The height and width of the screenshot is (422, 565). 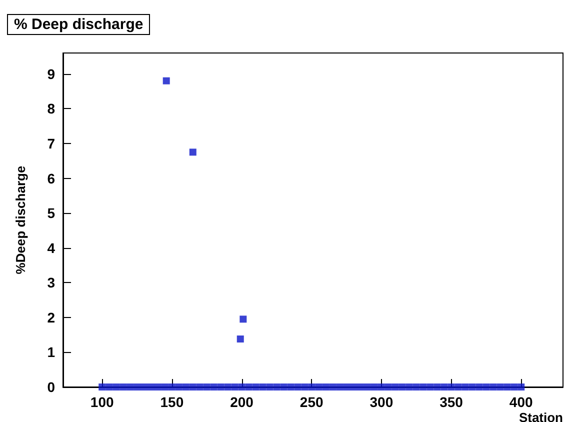 What do you see at coordinates (172, 402) in the screenshot?
I see `x-tick-label: 150` at bounding box center [172, 402].